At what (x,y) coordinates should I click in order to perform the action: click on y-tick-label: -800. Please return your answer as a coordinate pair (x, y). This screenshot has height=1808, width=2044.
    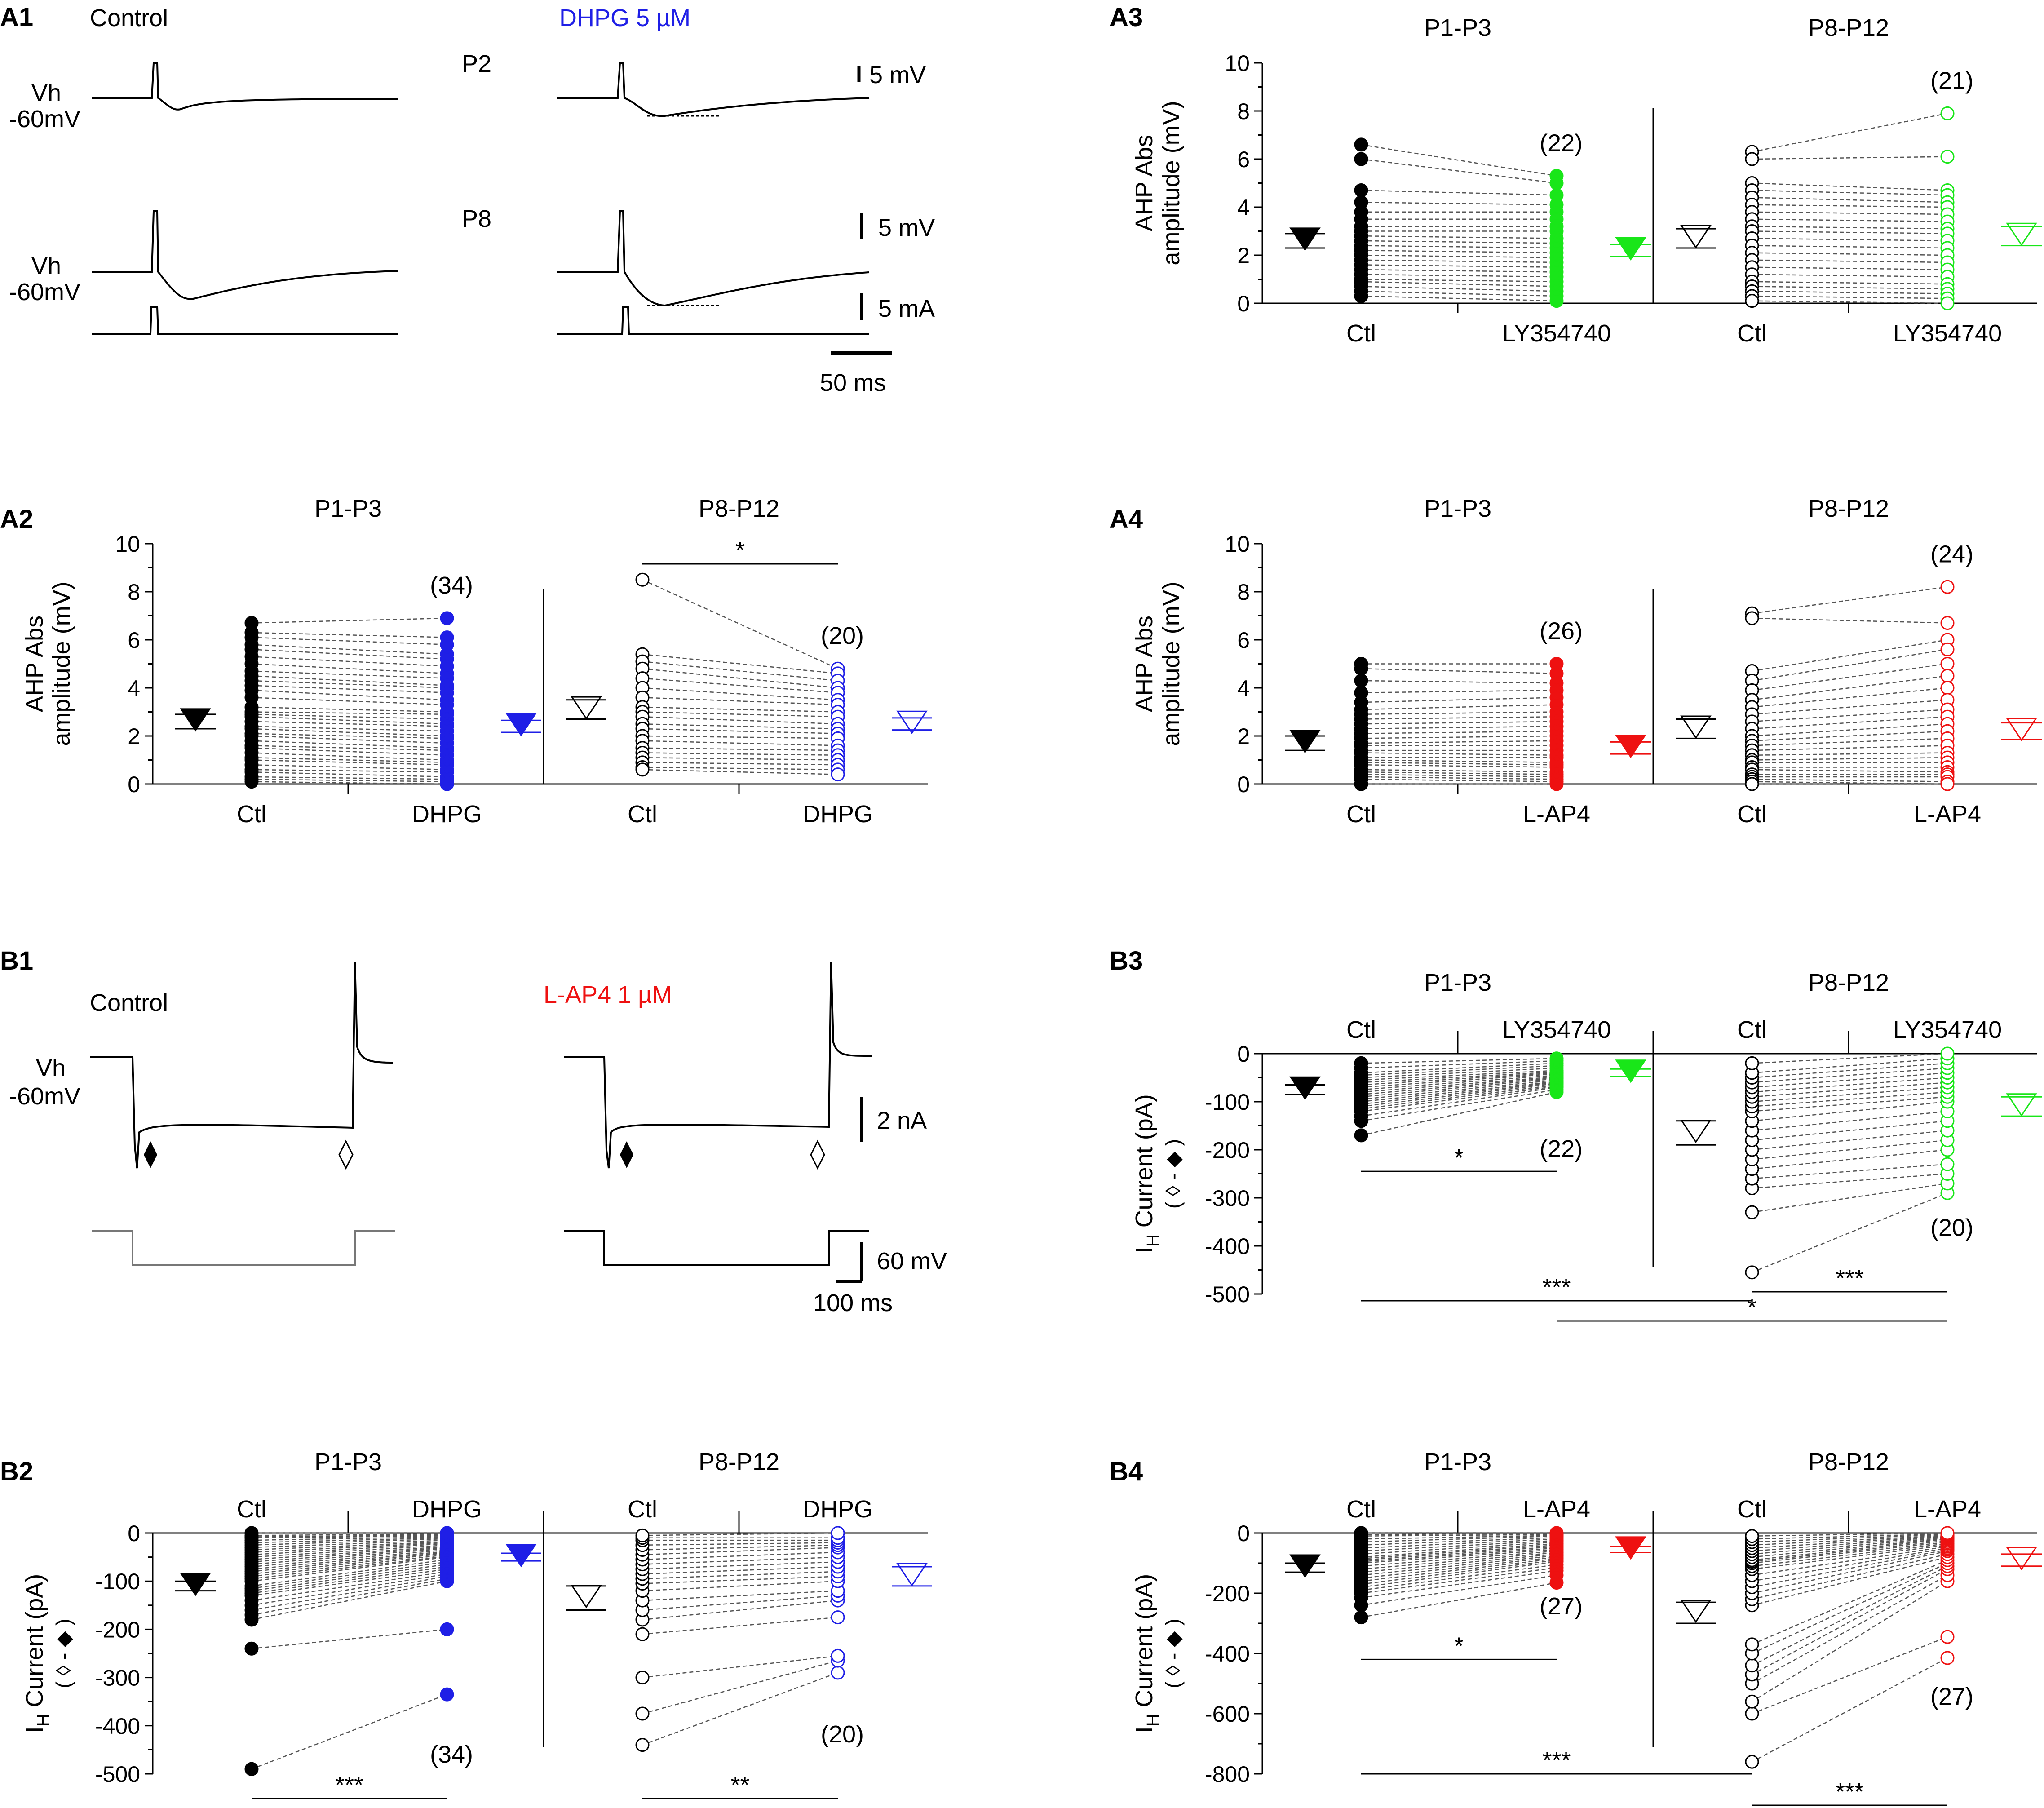
    Looking at the image, I should click on (1227, 1774).